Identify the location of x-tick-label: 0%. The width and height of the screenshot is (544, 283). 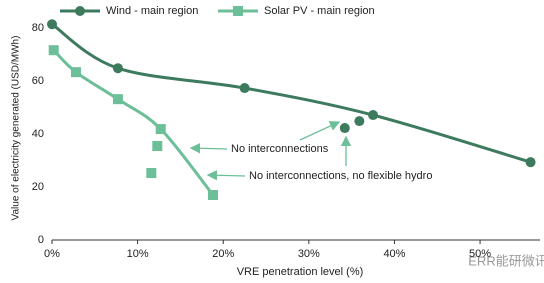
(52, 254).